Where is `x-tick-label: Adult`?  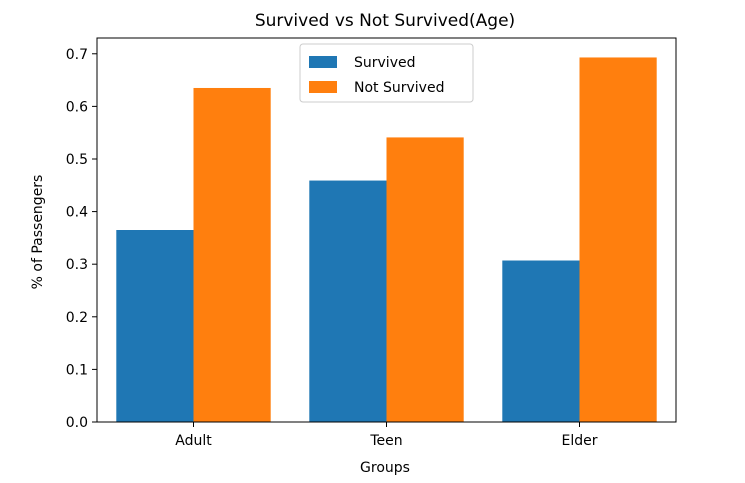 x-tick-label: Adult is located at coordinates (193, 441).